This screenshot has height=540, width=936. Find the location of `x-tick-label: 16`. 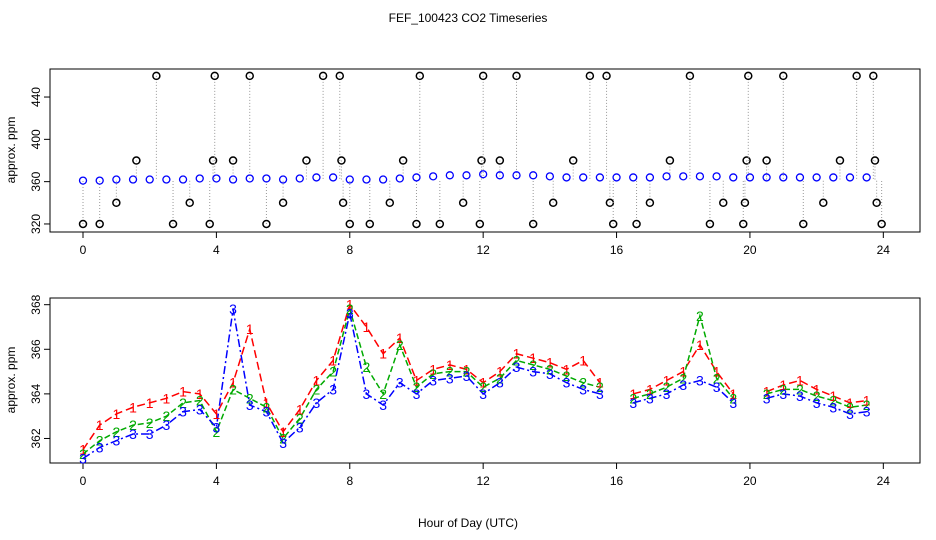

x-tick-label: 16 is located at coordinates (617, 481).